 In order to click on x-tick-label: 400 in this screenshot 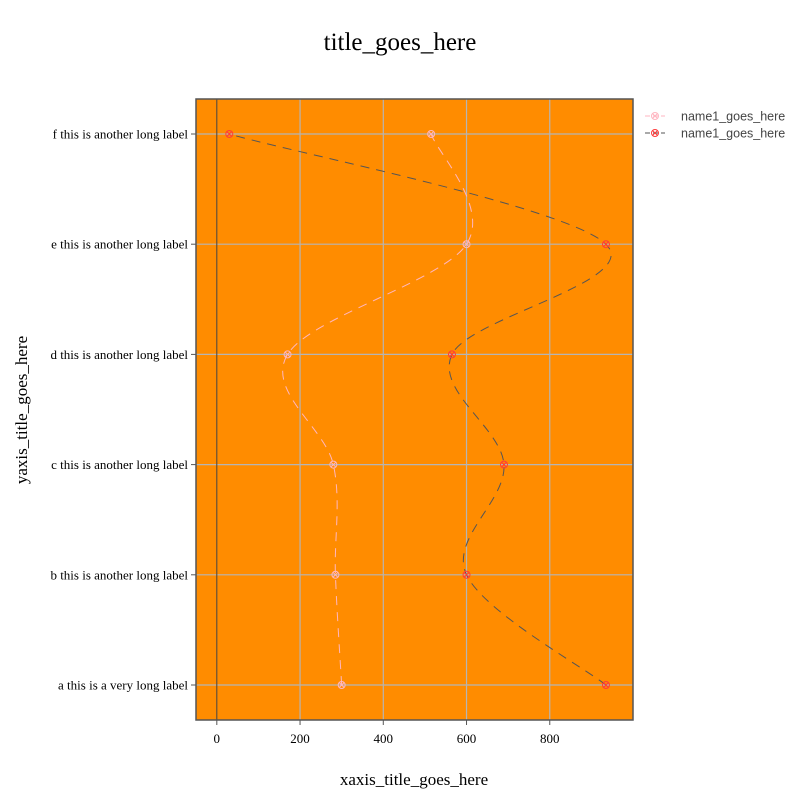, I will do `click(384, 738)`.